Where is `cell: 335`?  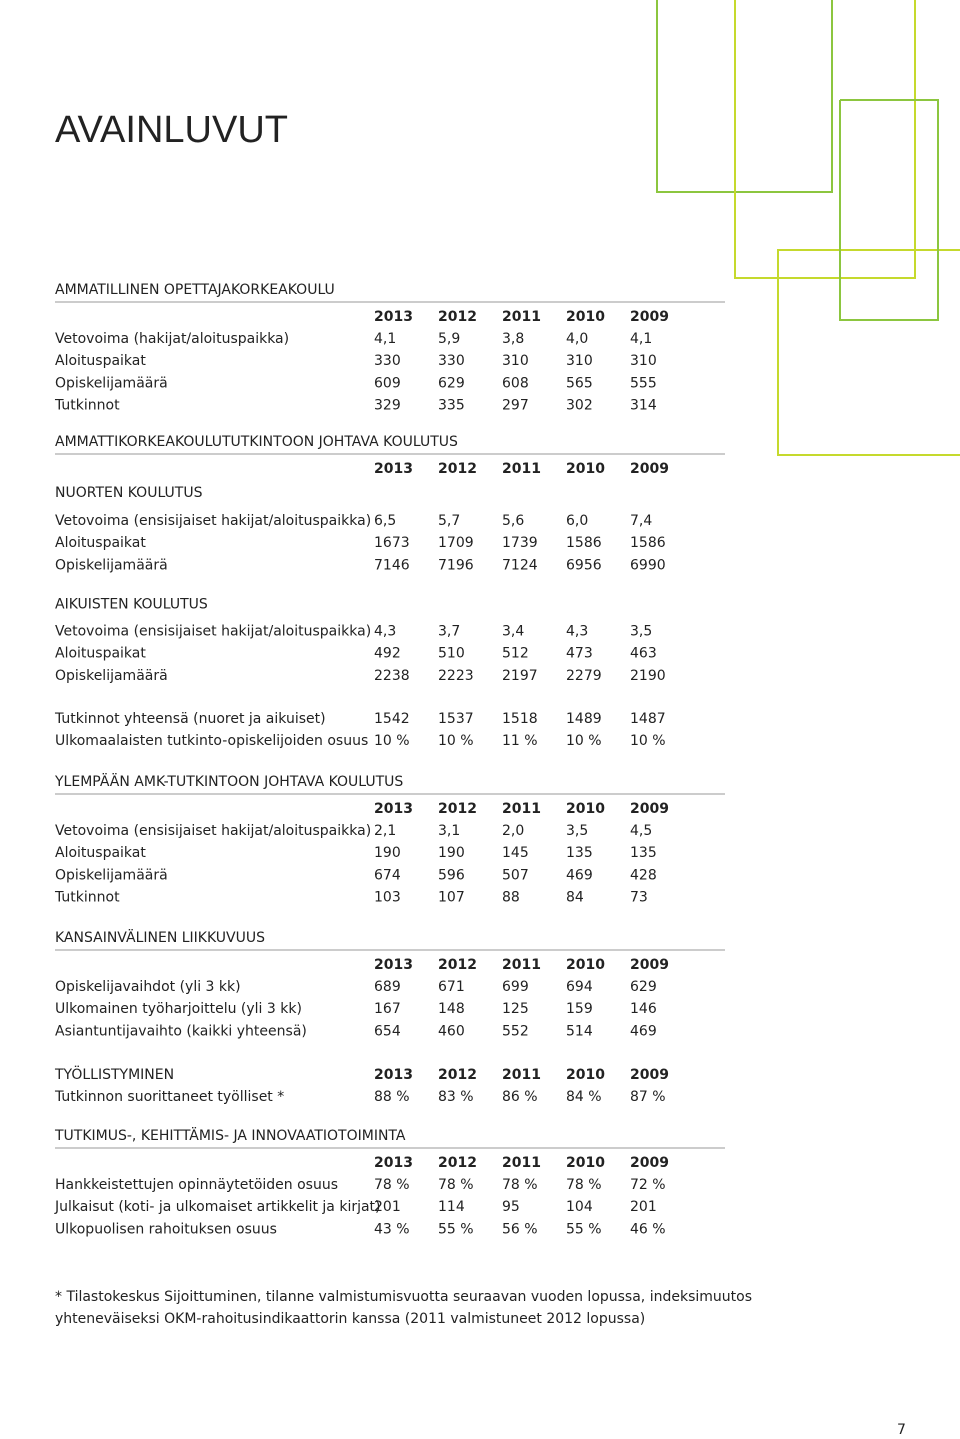 cell: 335 is located at coordinates (451, 406).